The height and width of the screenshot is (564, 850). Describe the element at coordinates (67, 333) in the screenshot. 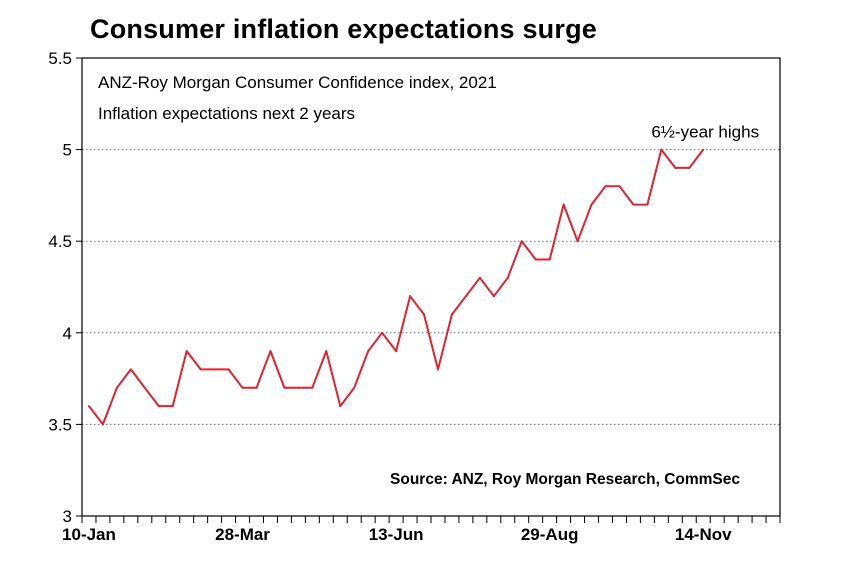

I see `y-tick-label: 4` at that location.